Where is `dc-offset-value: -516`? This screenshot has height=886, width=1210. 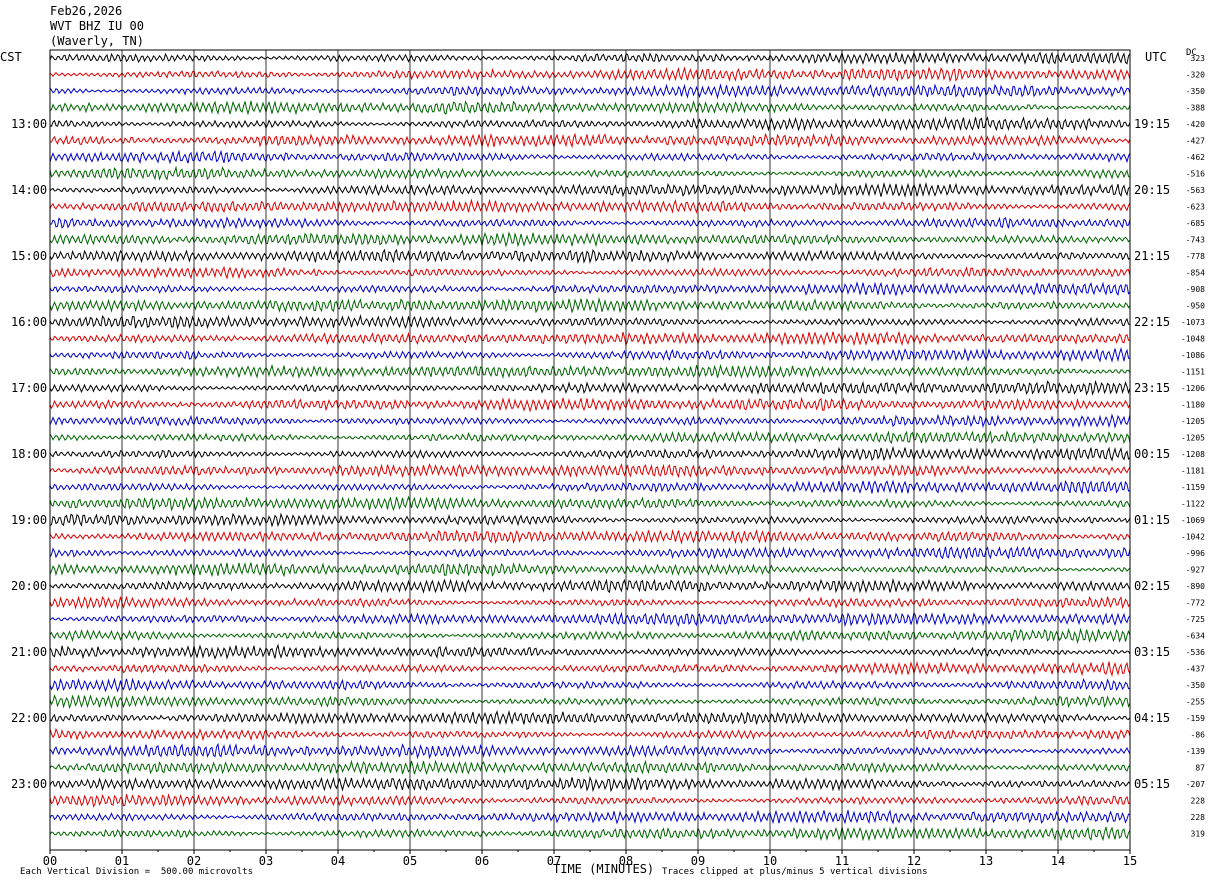
dc-offset-value: -516 is located at coordinates (1195, 174).